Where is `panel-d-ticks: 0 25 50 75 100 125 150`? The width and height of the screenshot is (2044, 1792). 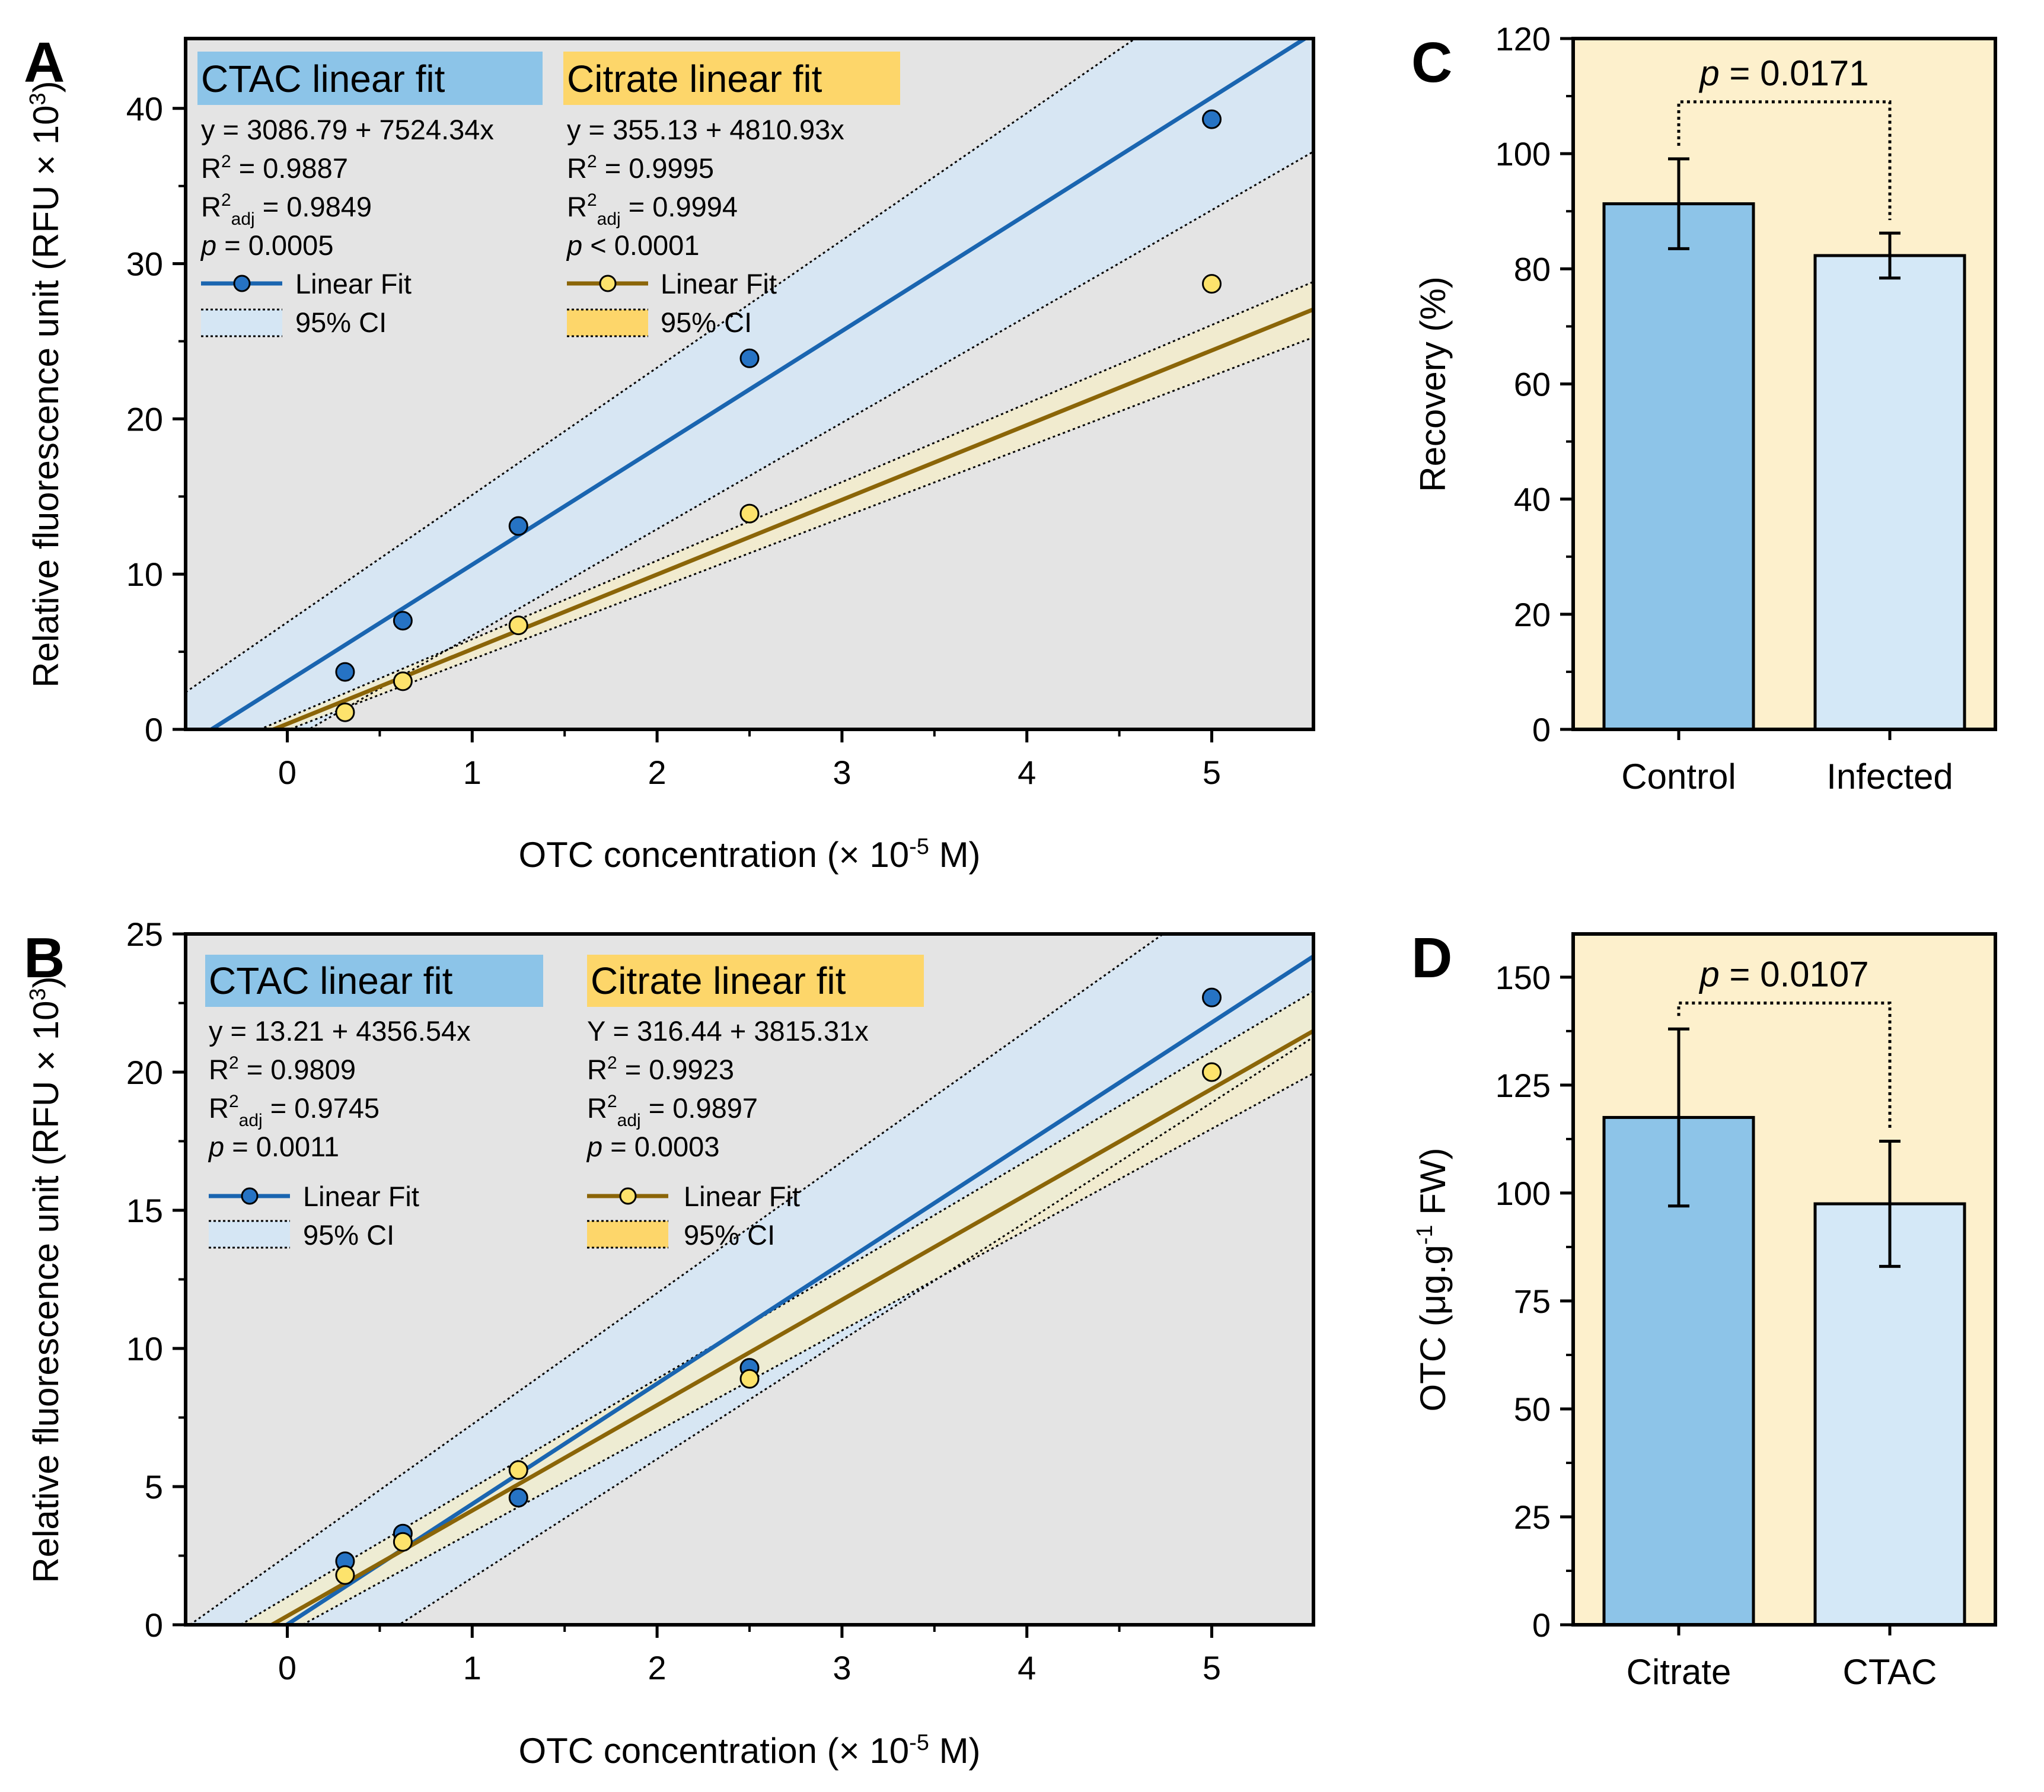
panel-d-ticks: 0 25 50 75 100 125 150 is located at coordinates (1693, 1301).